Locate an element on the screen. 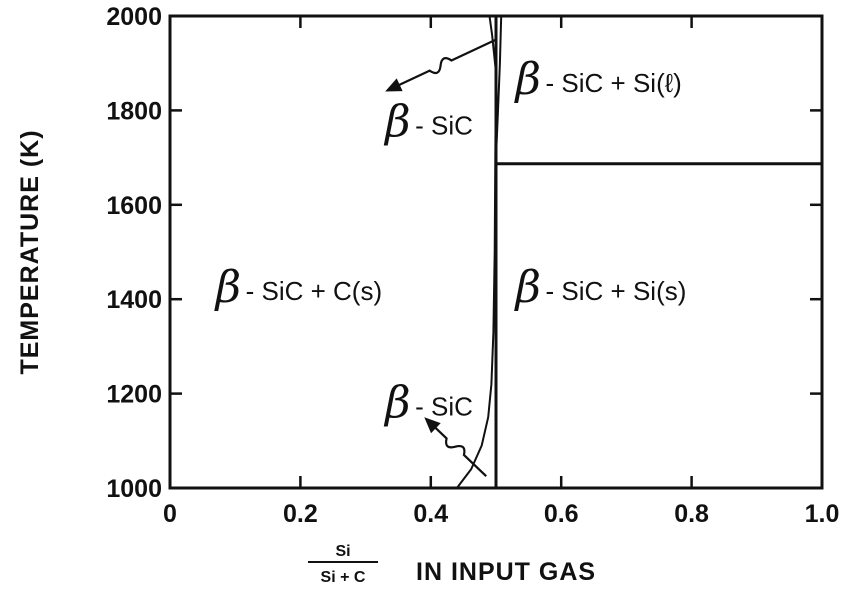 The width and height of the screenshot is (844, 600). region-label-text: - SiC + Si(s) is located at coordinates (616, 291).